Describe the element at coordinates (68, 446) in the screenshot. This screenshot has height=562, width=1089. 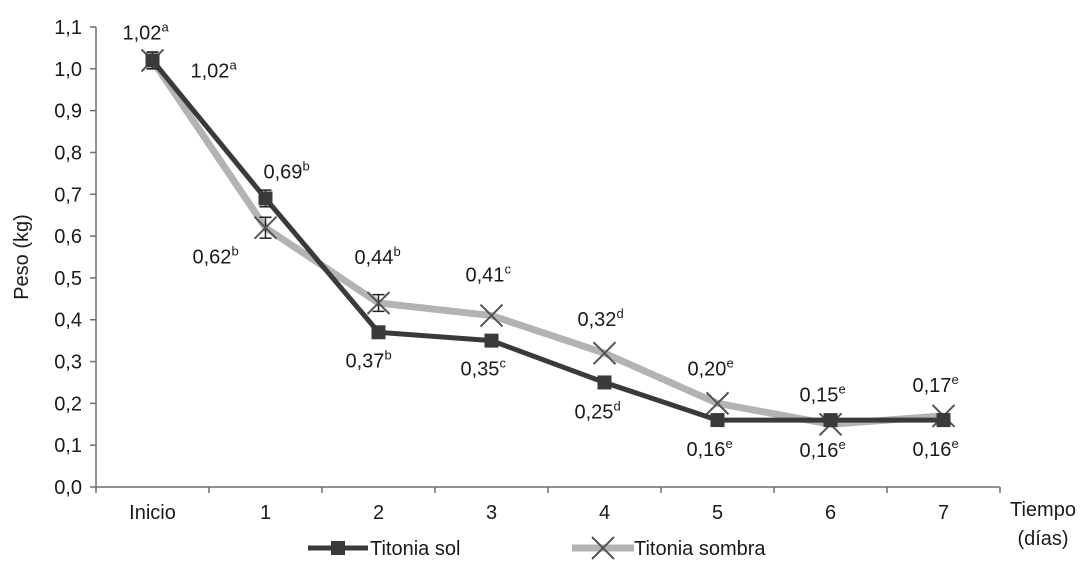
I see `y-tick-label: 0,1` at that location.